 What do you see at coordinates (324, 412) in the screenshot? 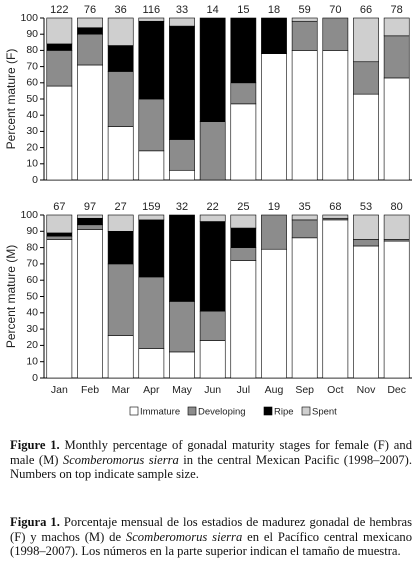
I see `legend-label: Spent` at bounding box center [324, 412].